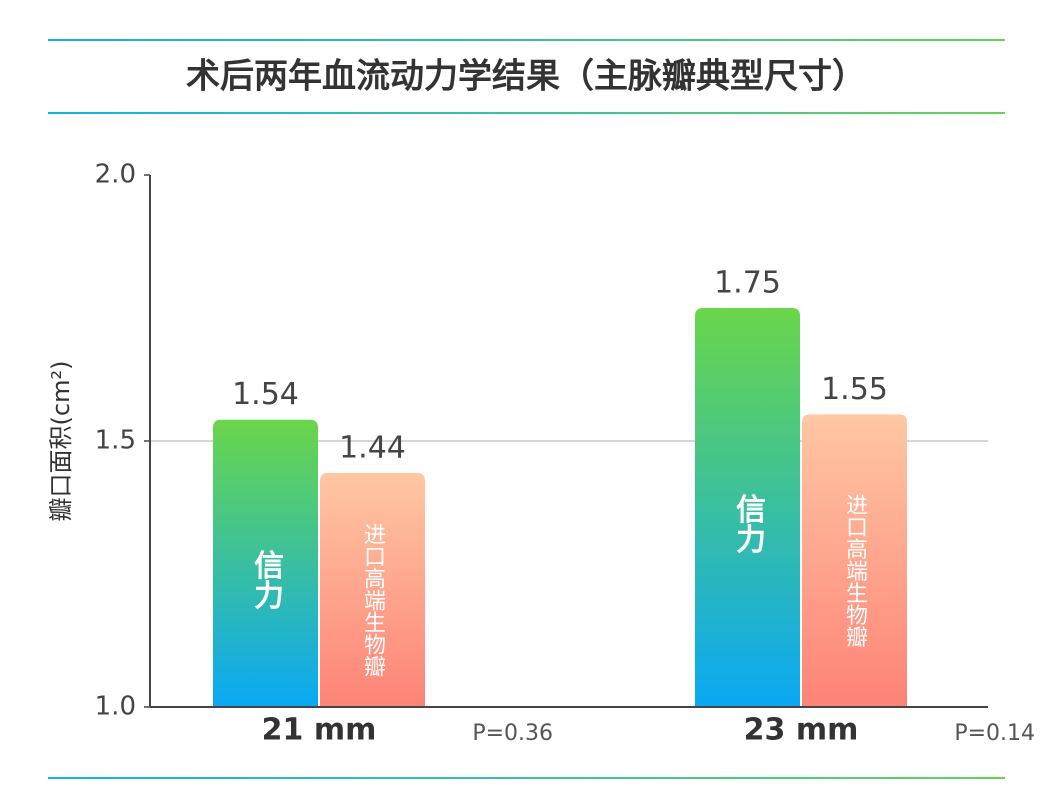 The width and height of the screenshot is (1060, 804). Describe the element at coordinates (319, 730) in the screenshot. I see `x-tick-label: 21 mm` at that location.